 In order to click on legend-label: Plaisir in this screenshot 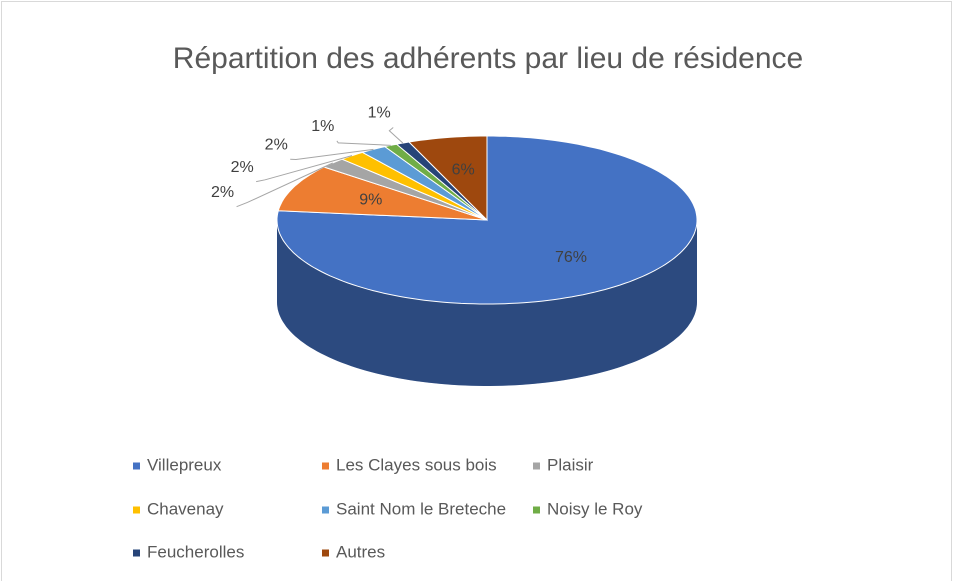, I will do `click(570, 464)`.